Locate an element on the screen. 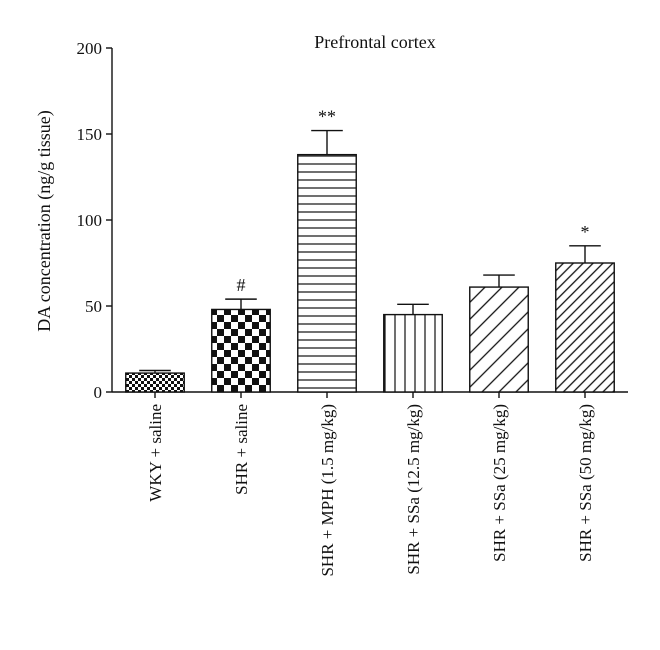  significance-label: ** is located at coordinates (327, 117).